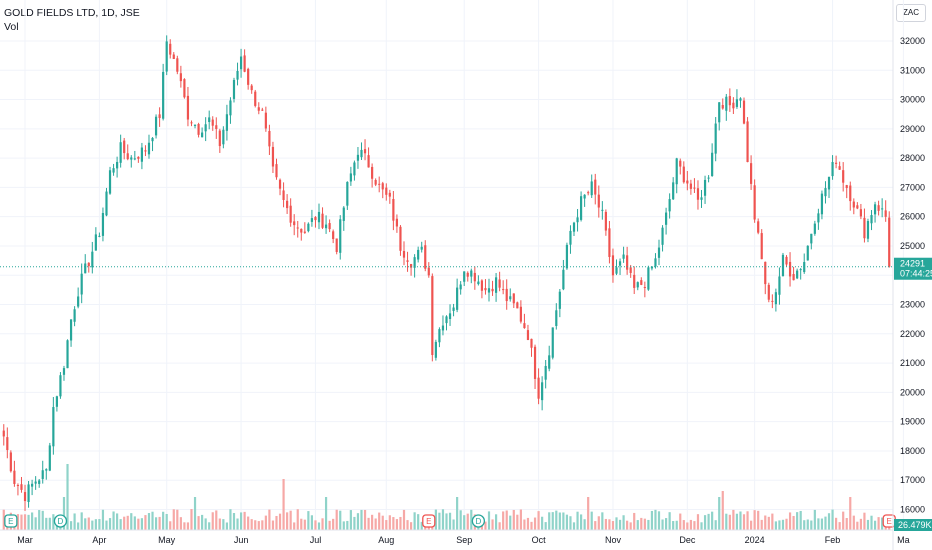  I want to click on x-tick-label: Nov, so click(613, 540).